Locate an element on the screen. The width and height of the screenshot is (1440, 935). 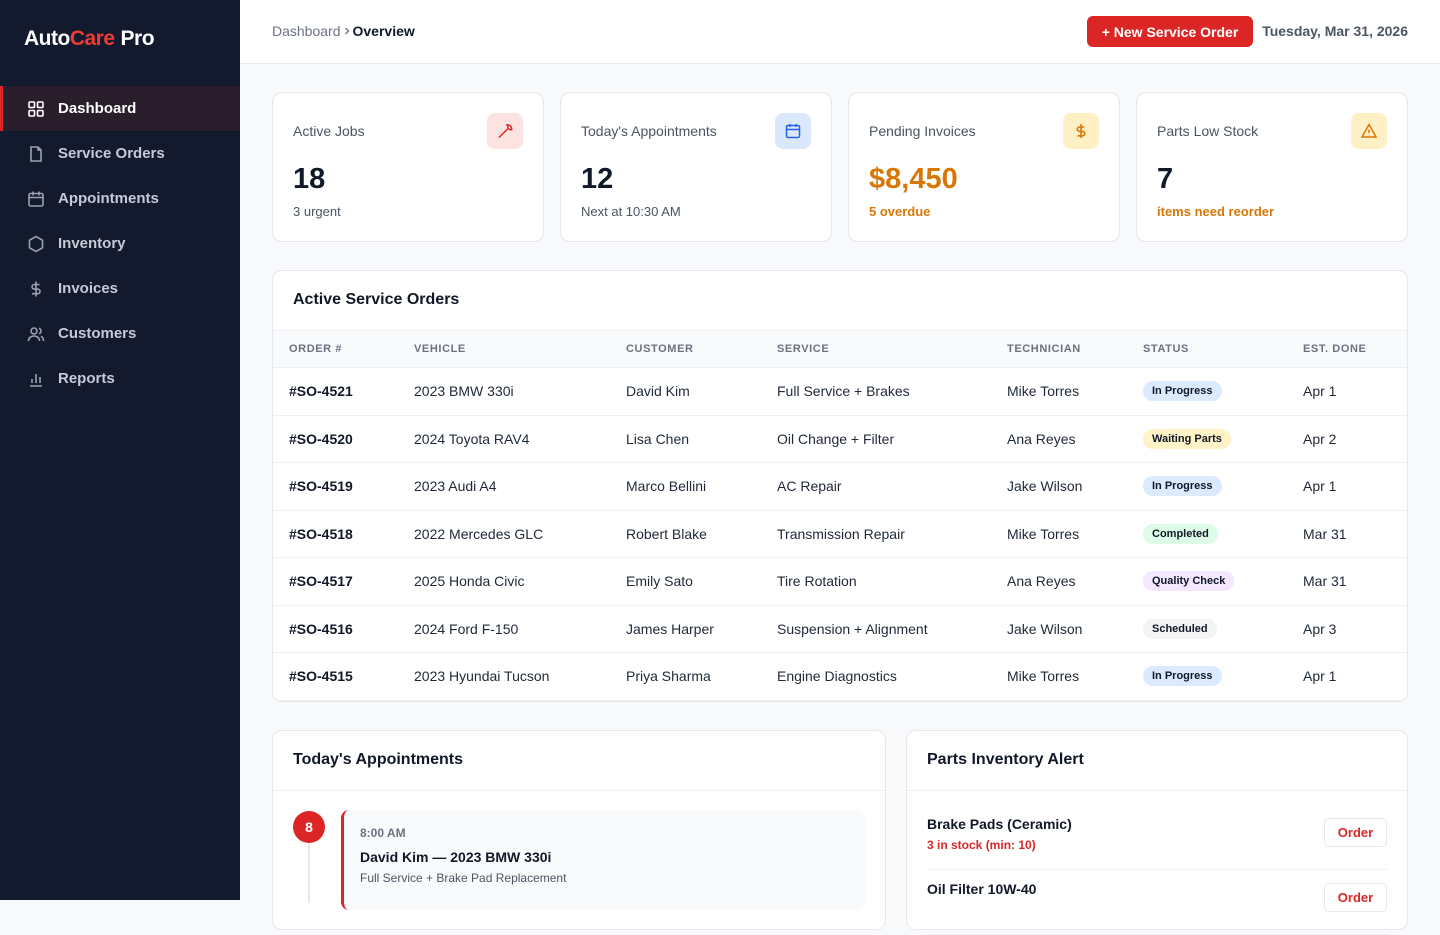
logo-accent: Care is located at coordinates (92, 38).